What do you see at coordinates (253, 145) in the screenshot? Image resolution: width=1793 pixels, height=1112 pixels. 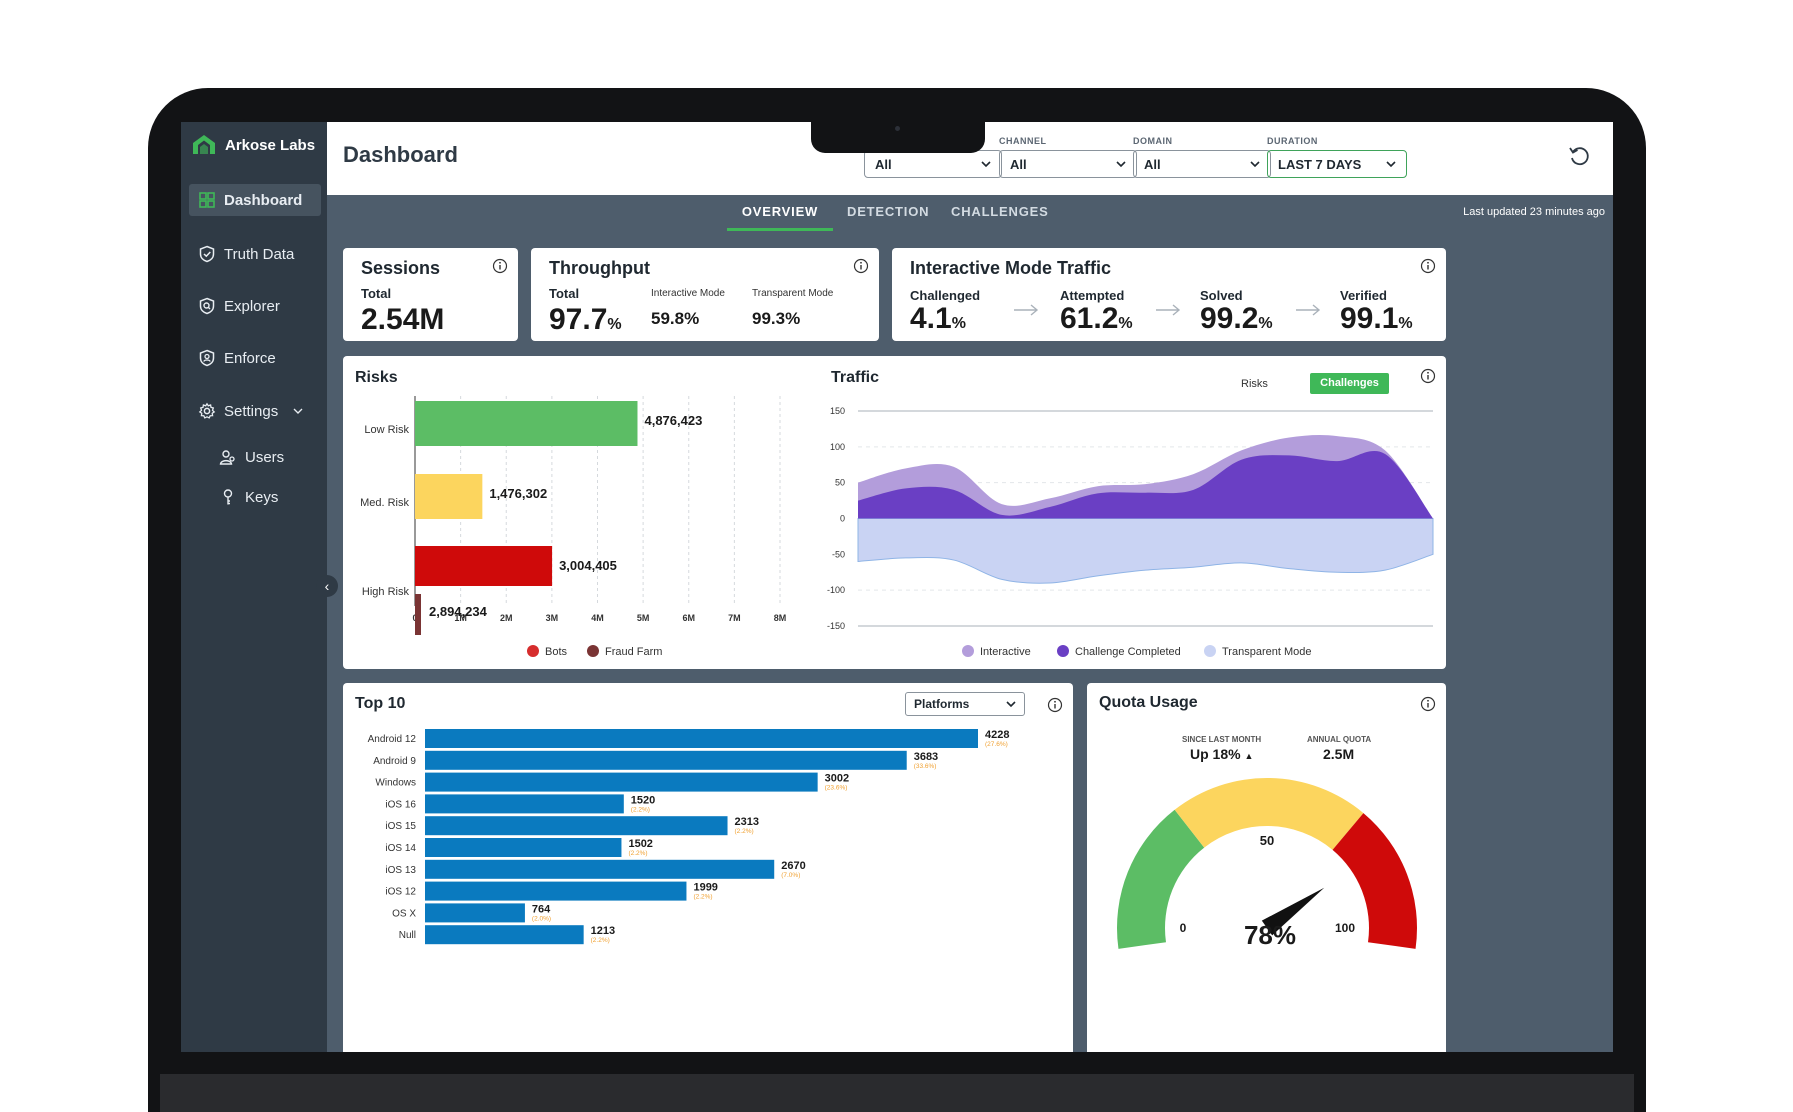 I see `brand-logo: Arkose Labs` at bounding box center [253, 145].